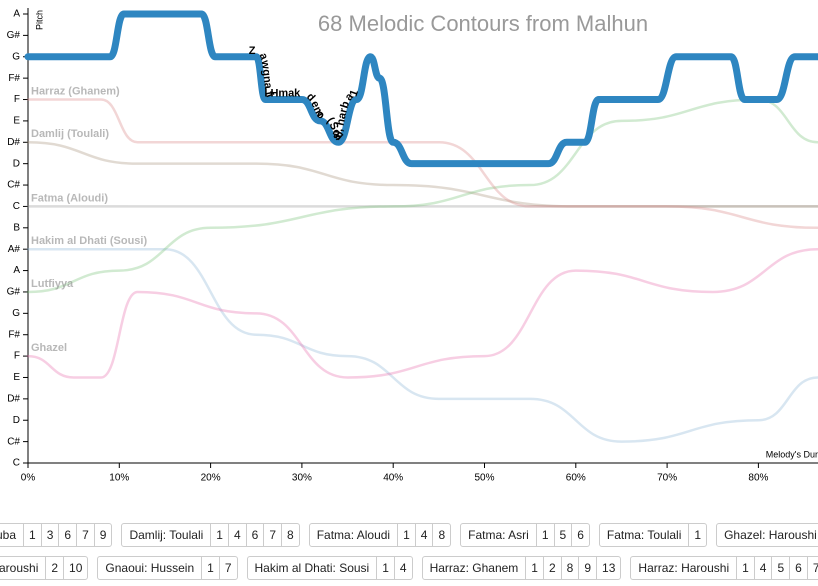  Describe the element at coordinates (28, 478) in the screenshot. I see `x-tick-label: 0%` at that location.